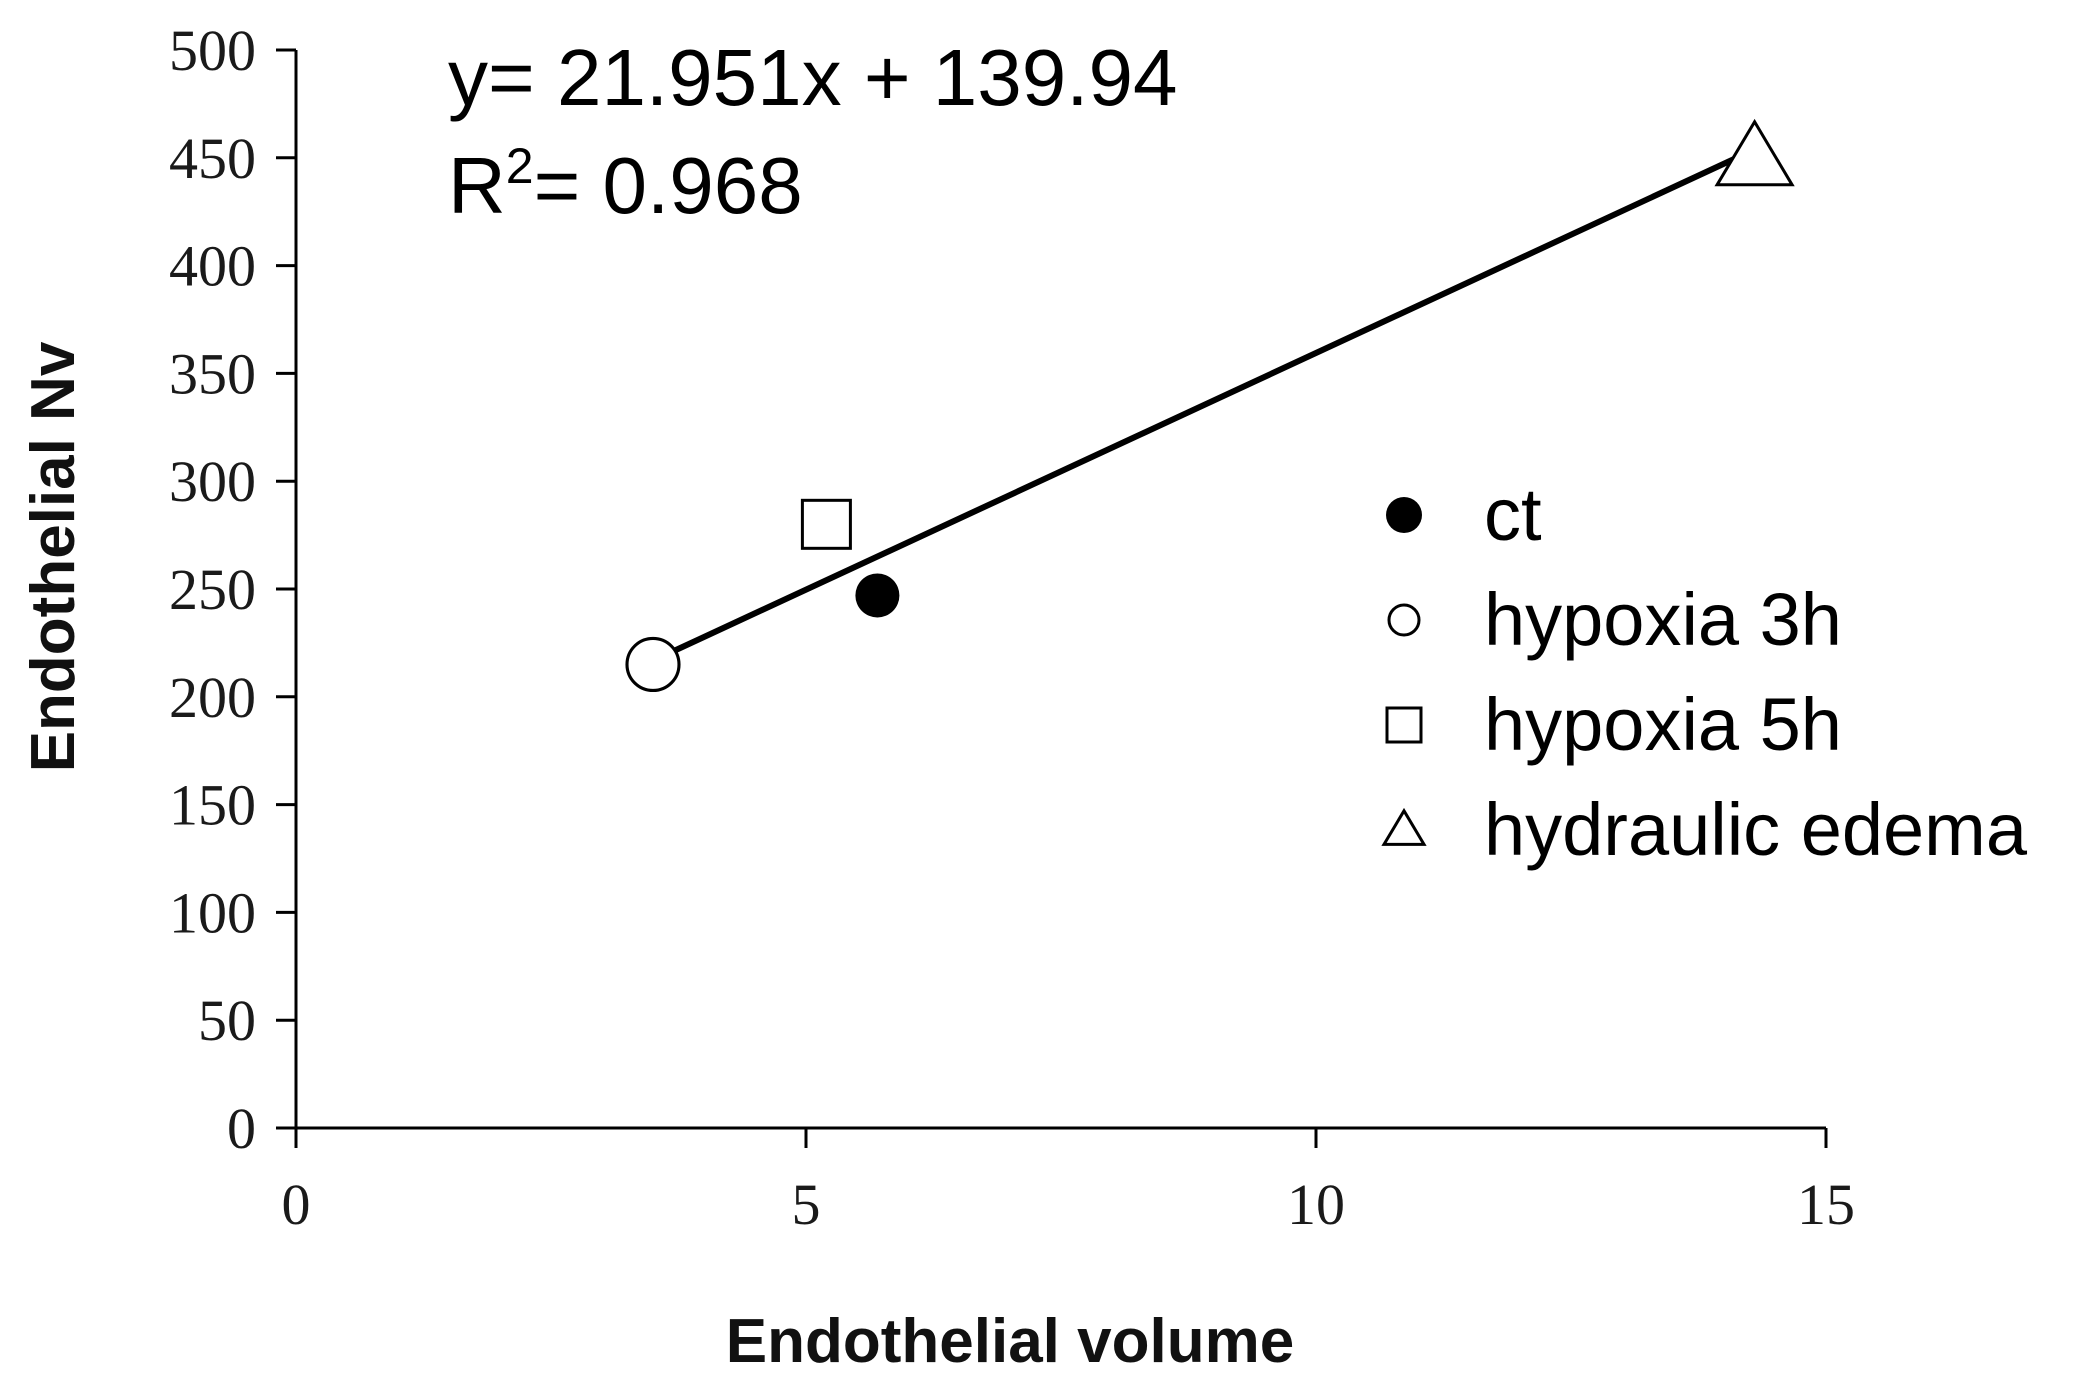 This screenshot has height=1384, width=2074. What do you see at coordinates (653, 664) in the screenshot?
I see `point-hypoxia-3h` at bounding box center [653, 664].